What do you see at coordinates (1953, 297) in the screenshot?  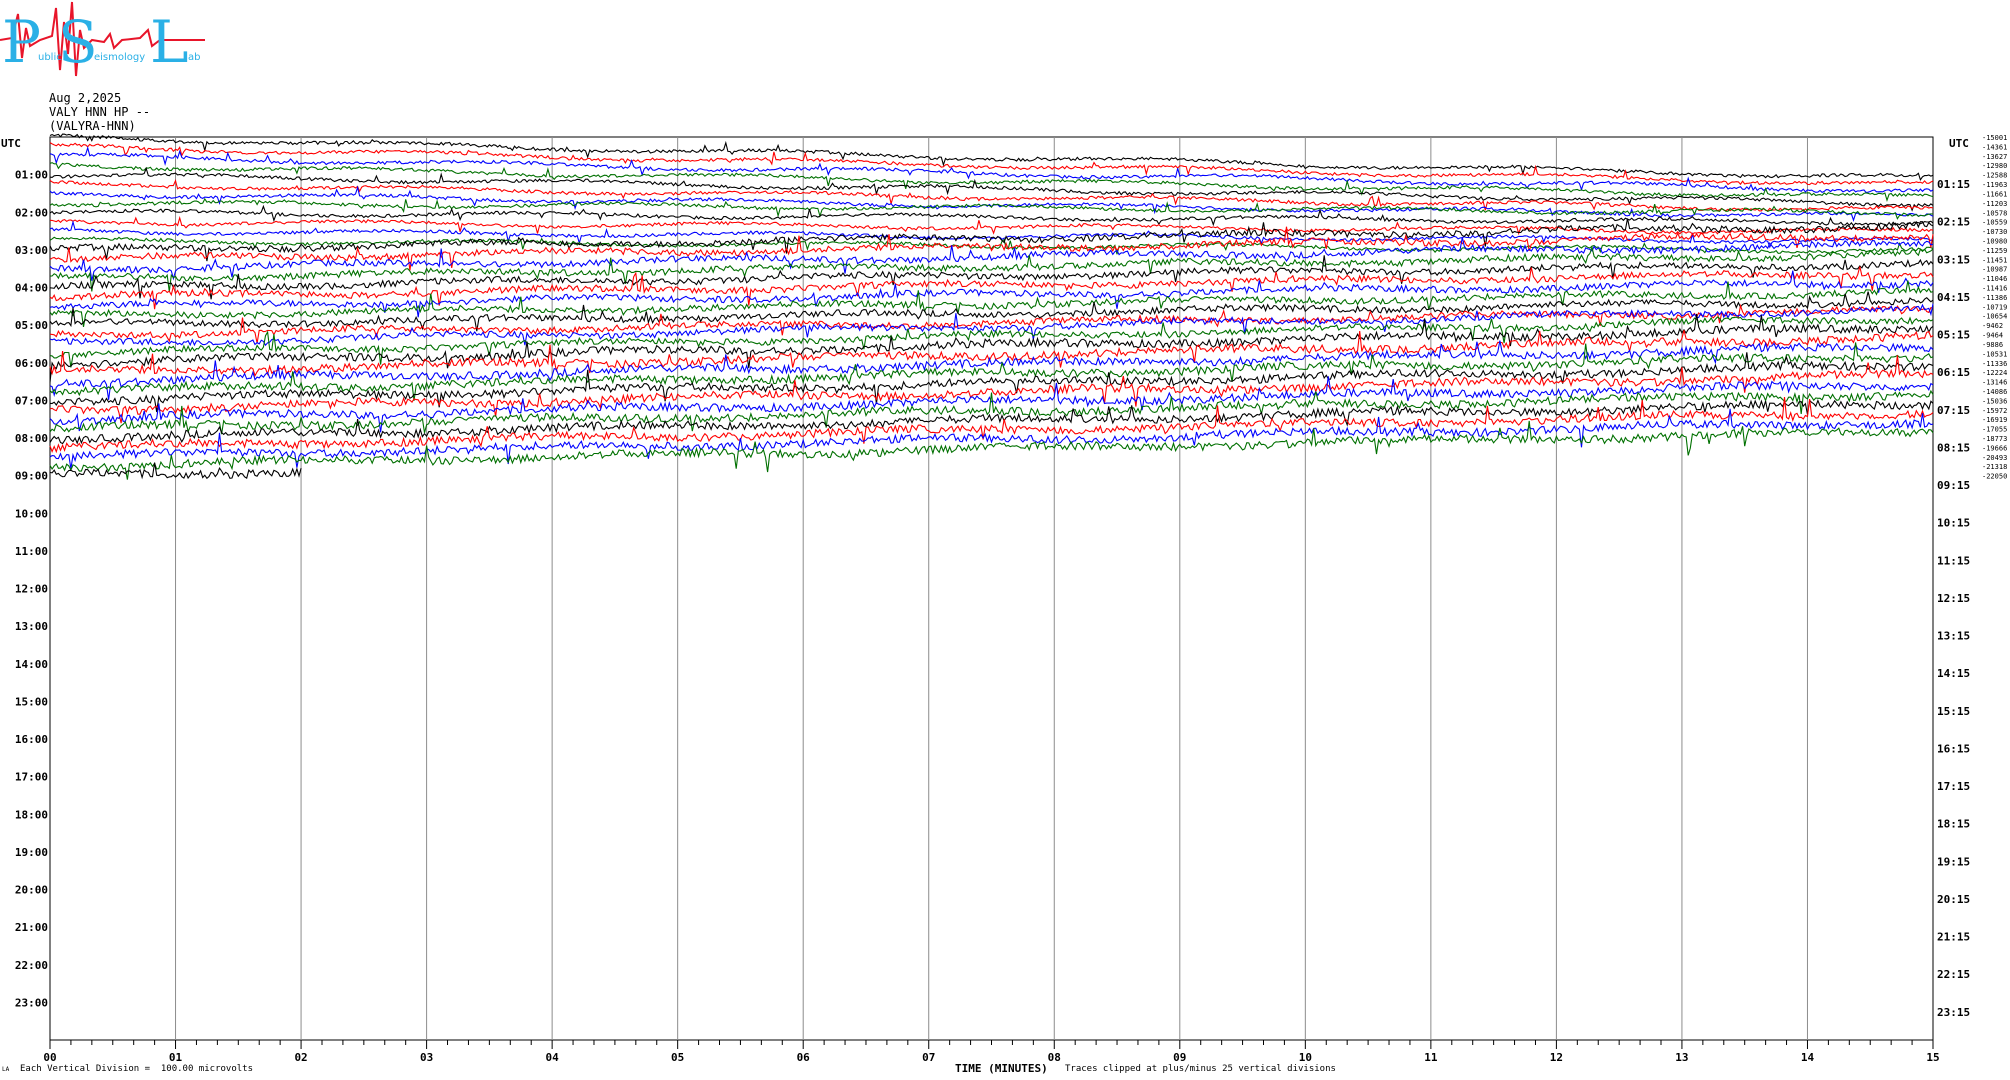 I see `right-hour-label: 04:15` at bounding box center [1953, 297].